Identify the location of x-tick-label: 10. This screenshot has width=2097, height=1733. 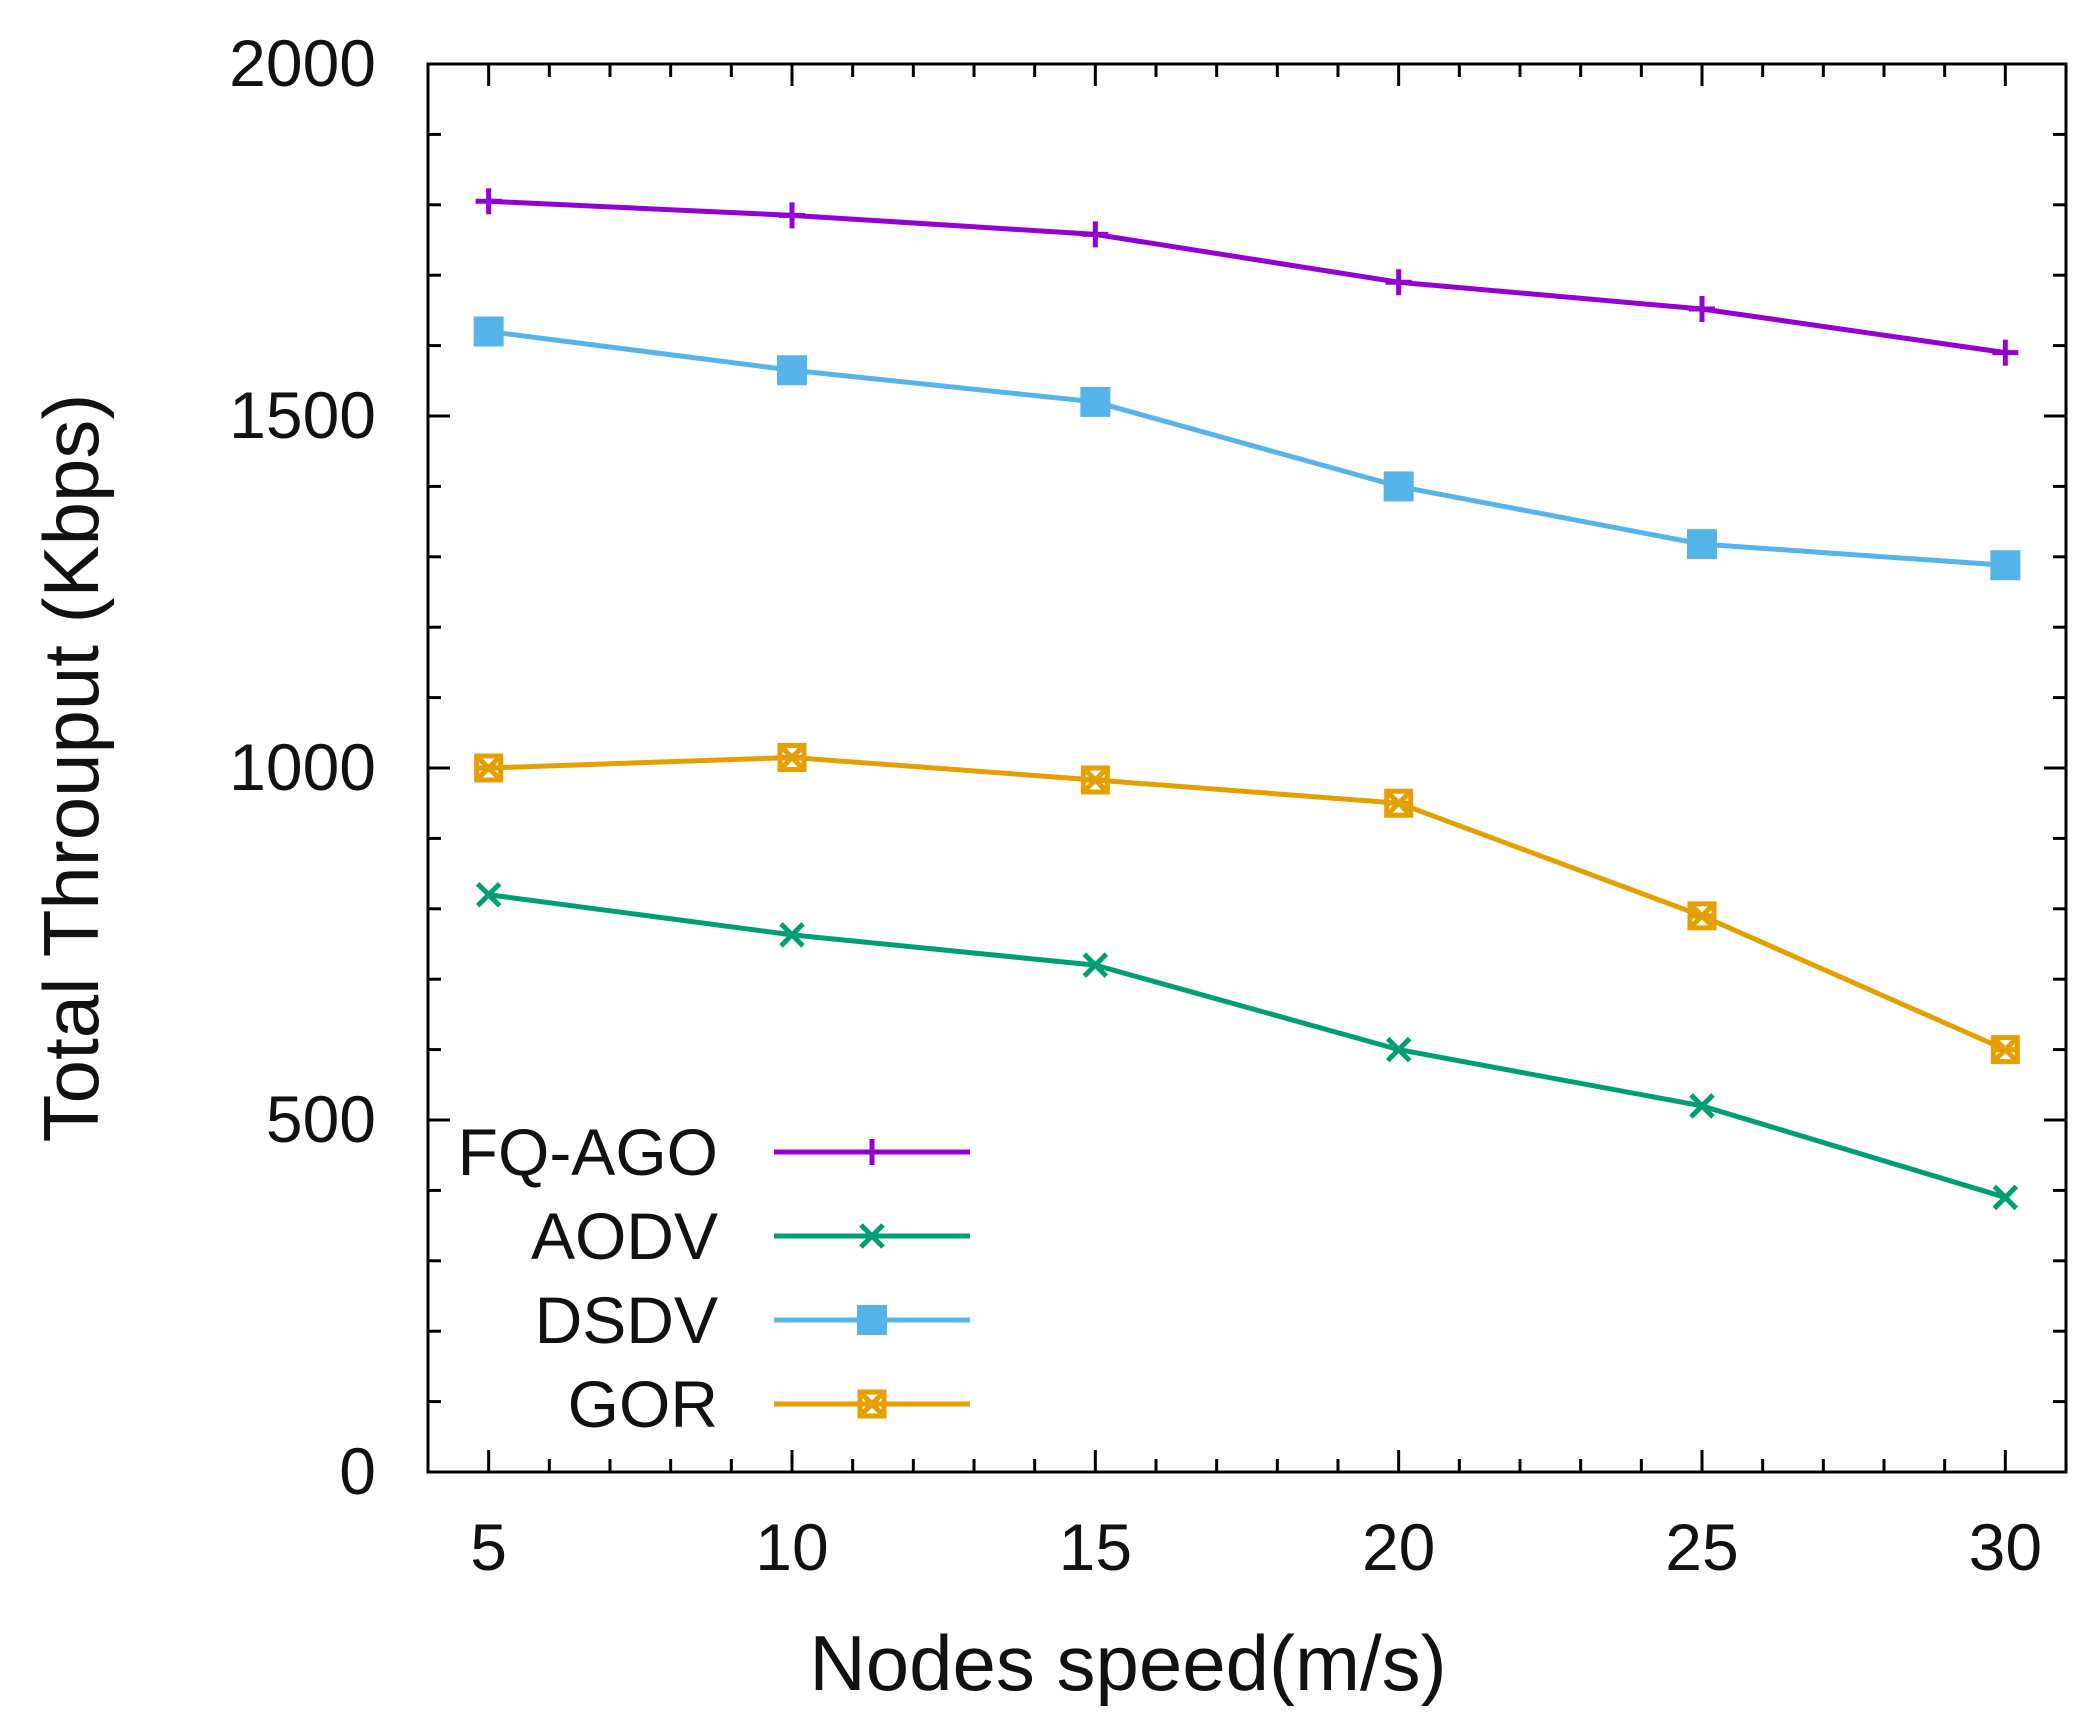
(791, 1547).